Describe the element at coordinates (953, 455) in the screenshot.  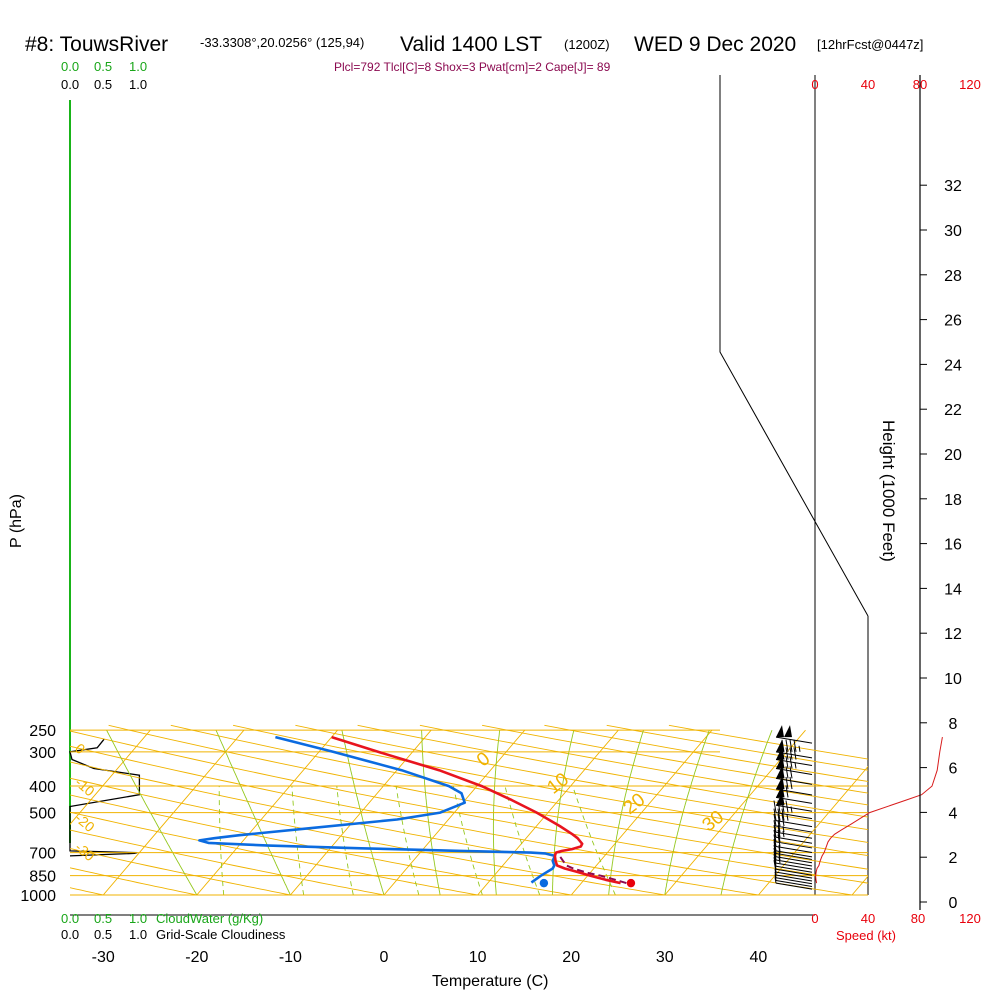
I see `height-tick-label: 20` at that location.